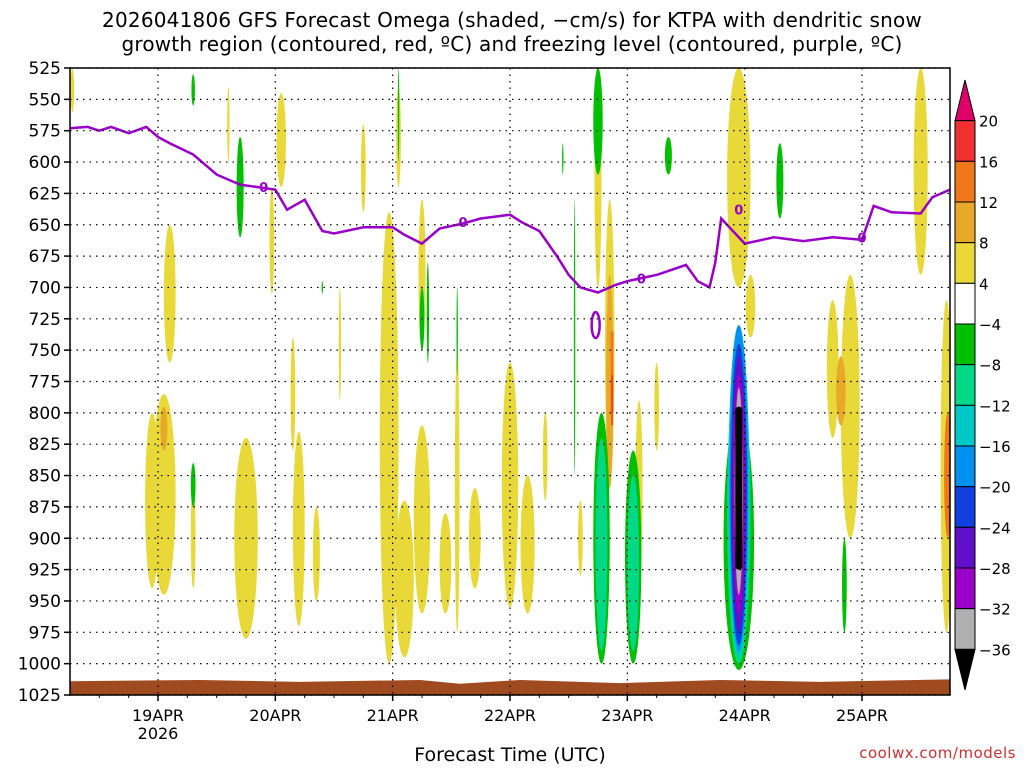  I want to click on y-tick-label: 1000, so click(39, 665).